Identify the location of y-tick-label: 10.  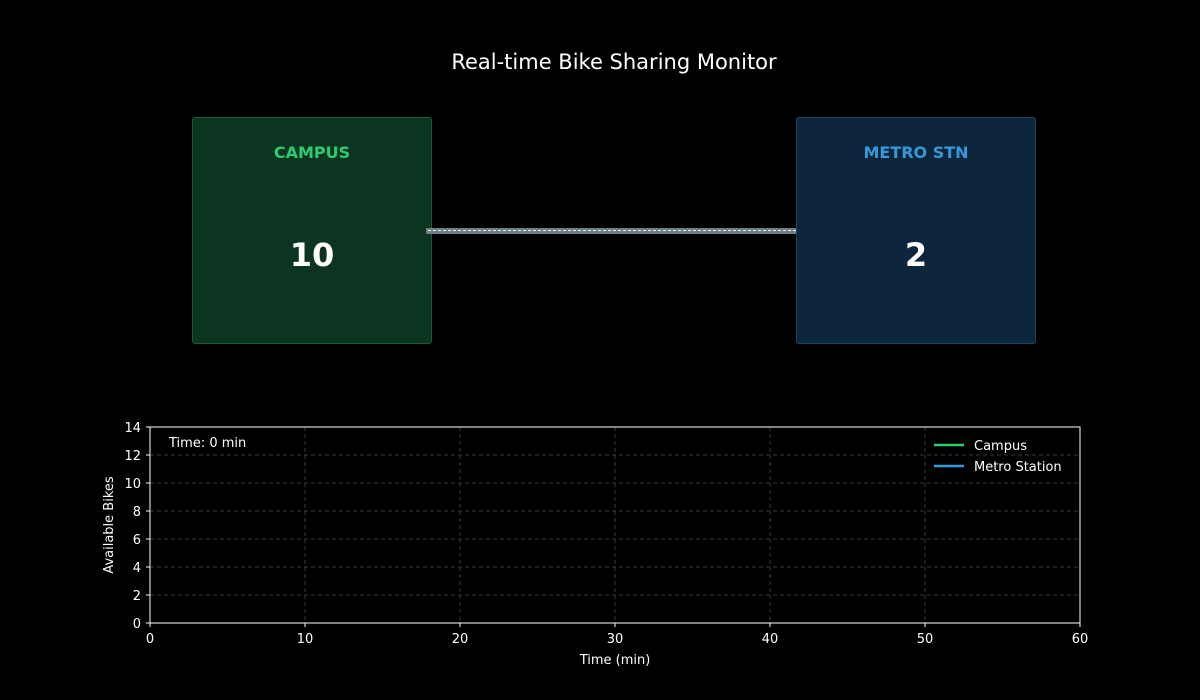
(132, 484).